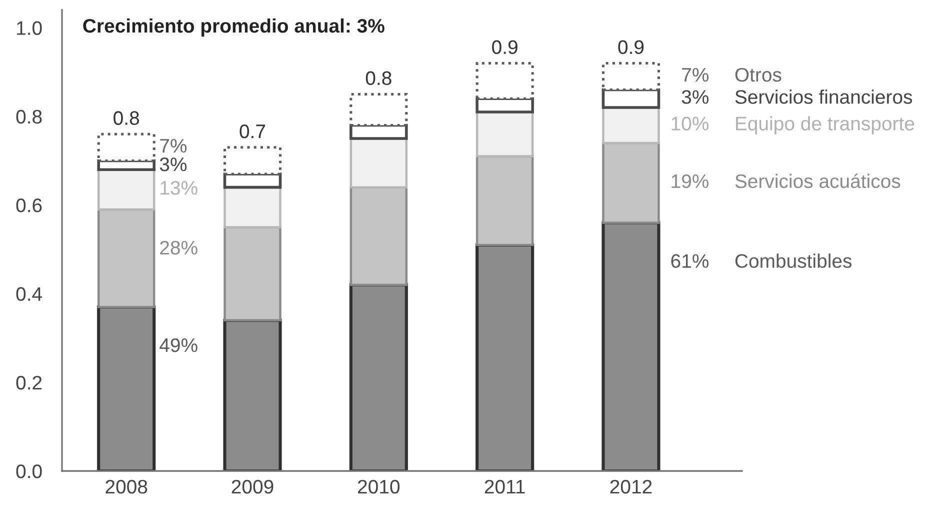 This screenshot has height=506, width=948. Describe the element at coordinates (29, 294) in the screenshot. I see `y-tick-label: 0.4` at that location.